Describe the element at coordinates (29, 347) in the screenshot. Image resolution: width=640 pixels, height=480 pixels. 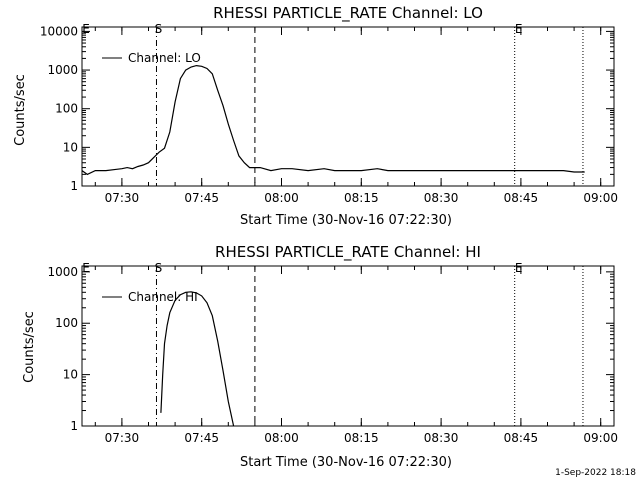
I see `panel-hi-ylabel: Counts/sec` at that location.